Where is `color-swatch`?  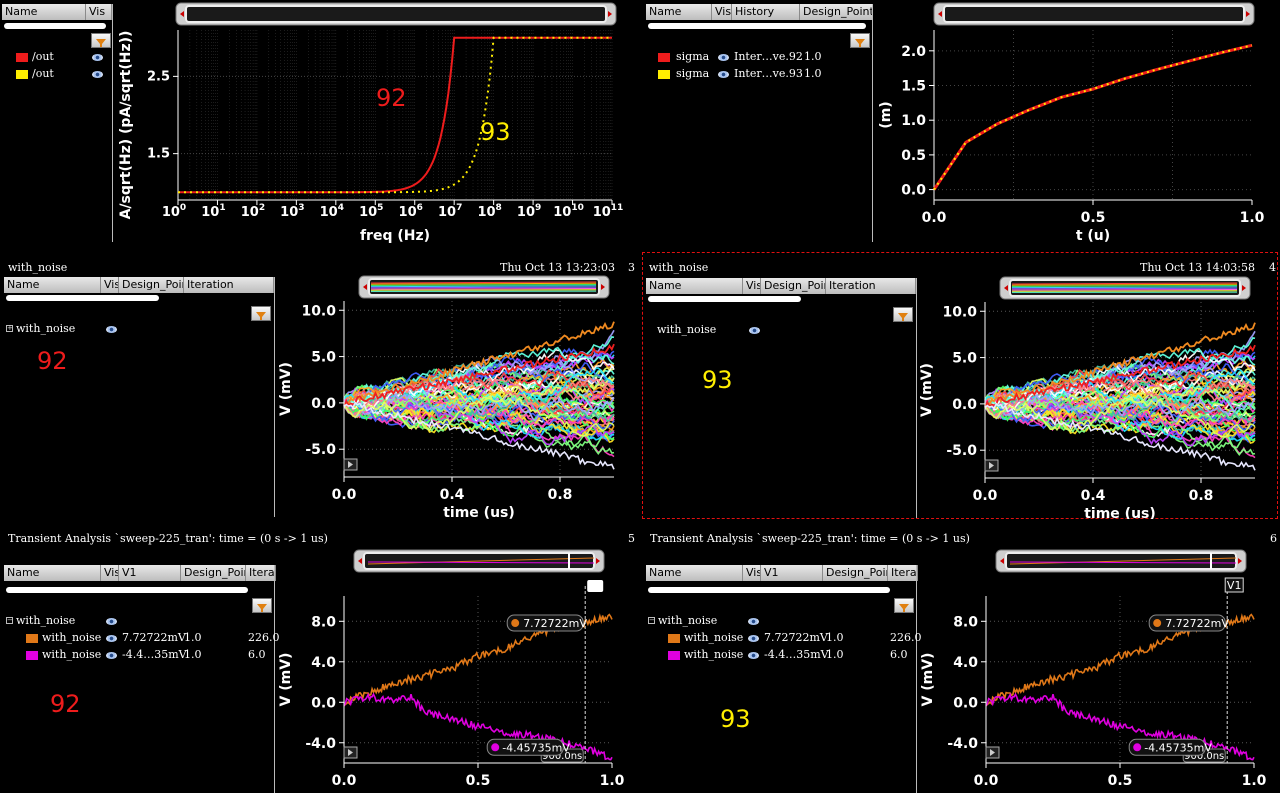 color-swatch is located at coordinates (32, 655).